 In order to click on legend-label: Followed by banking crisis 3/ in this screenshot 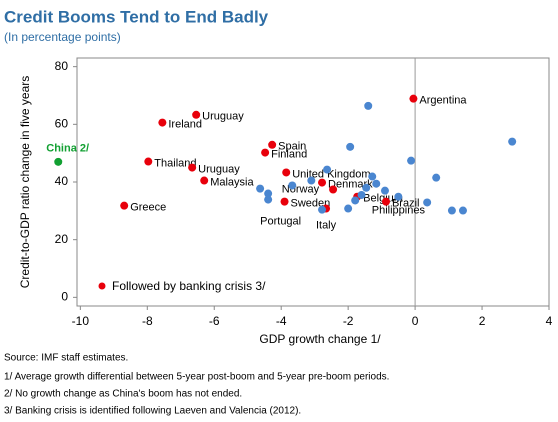, I will do `click(189, 286)`.